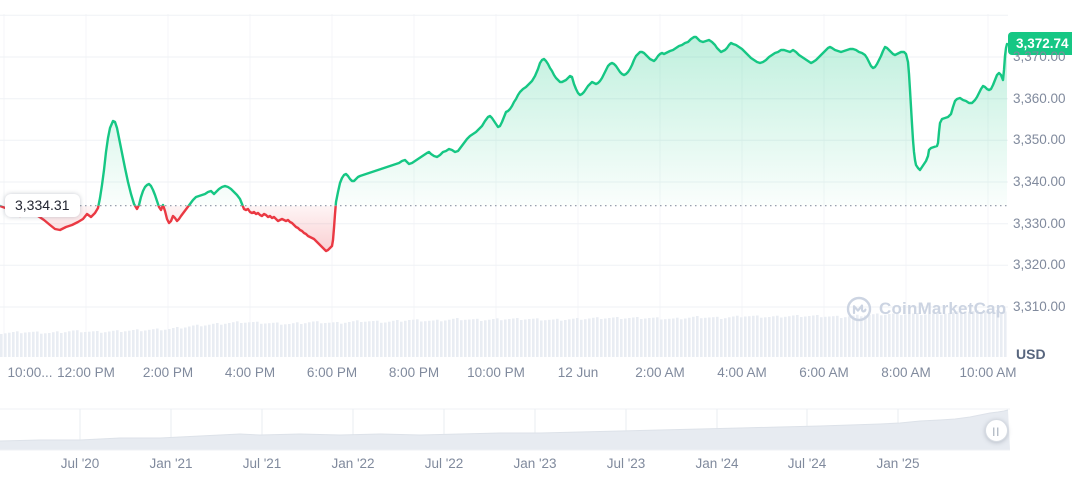 The width and height of the screenshot is (1072, 477). Describe the element at coordinates (906, 372) in the screenshot. I see `x-axis-label: 8:00 AM` at that location.